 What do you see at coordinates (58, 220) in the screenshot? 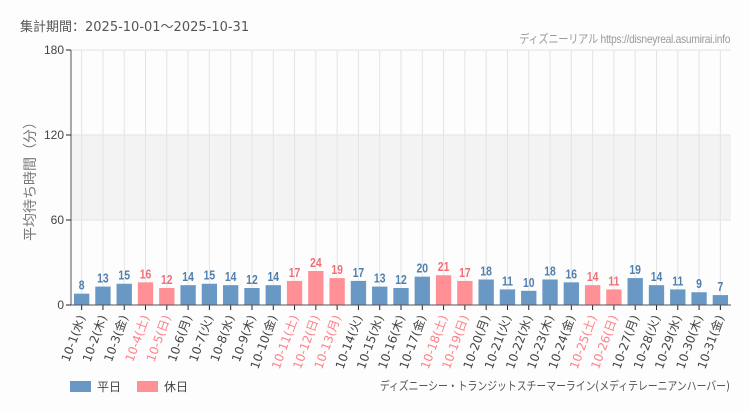
I see `y-tick-label: 60` at bounding box center [58, 220].